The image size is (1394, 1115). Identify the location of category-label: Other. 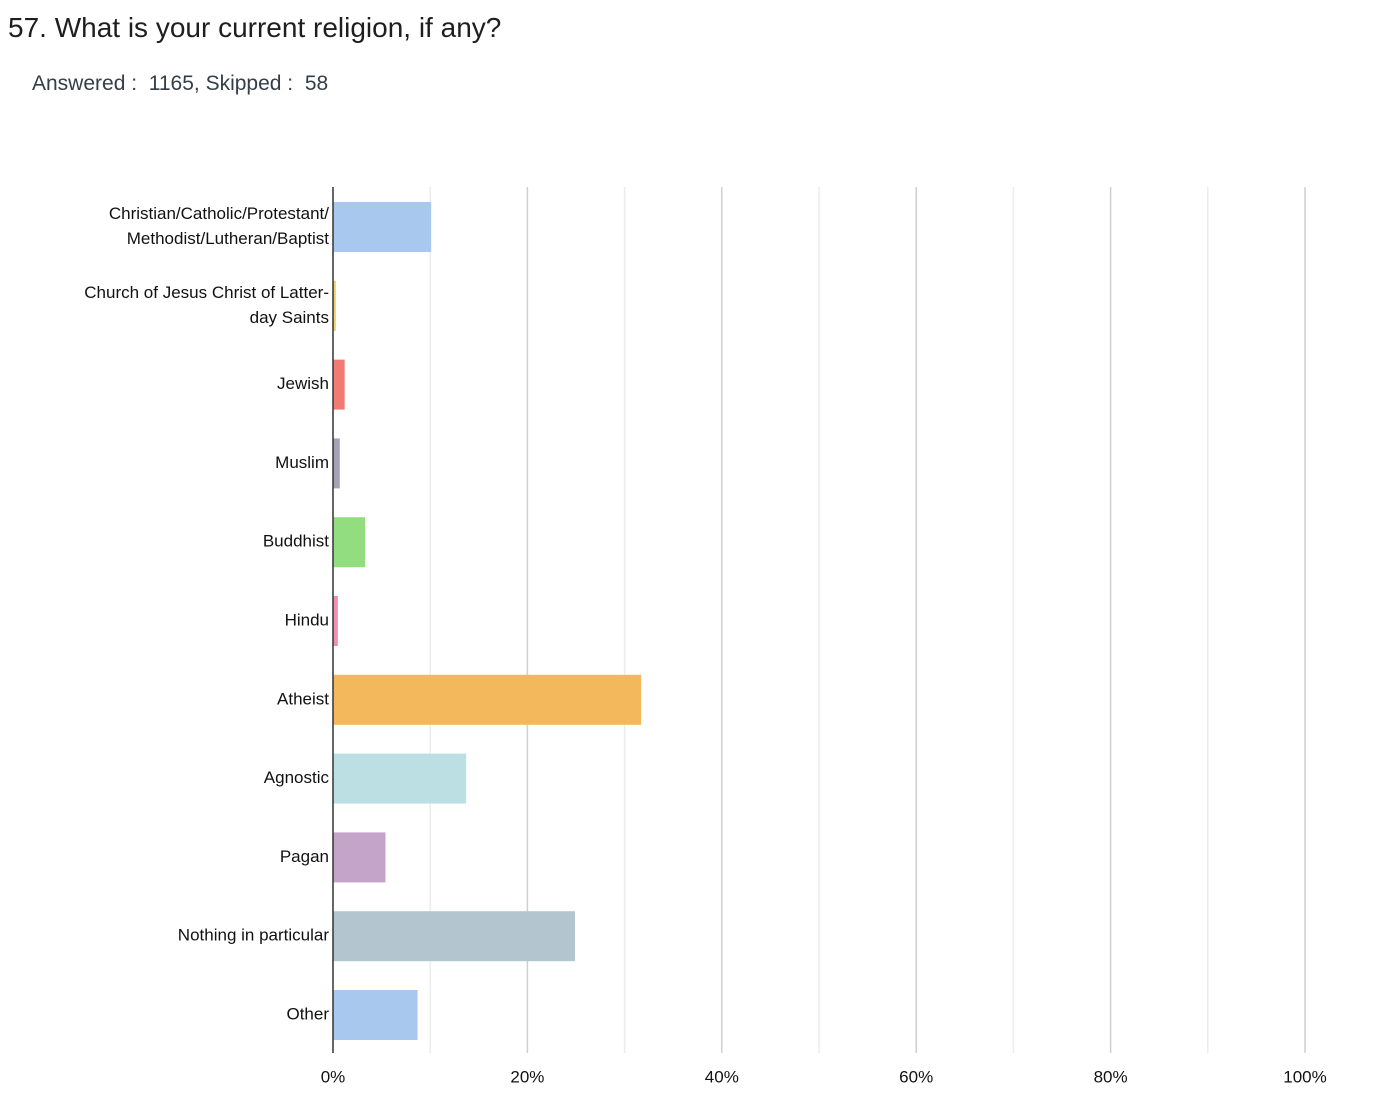
(307, 1013).